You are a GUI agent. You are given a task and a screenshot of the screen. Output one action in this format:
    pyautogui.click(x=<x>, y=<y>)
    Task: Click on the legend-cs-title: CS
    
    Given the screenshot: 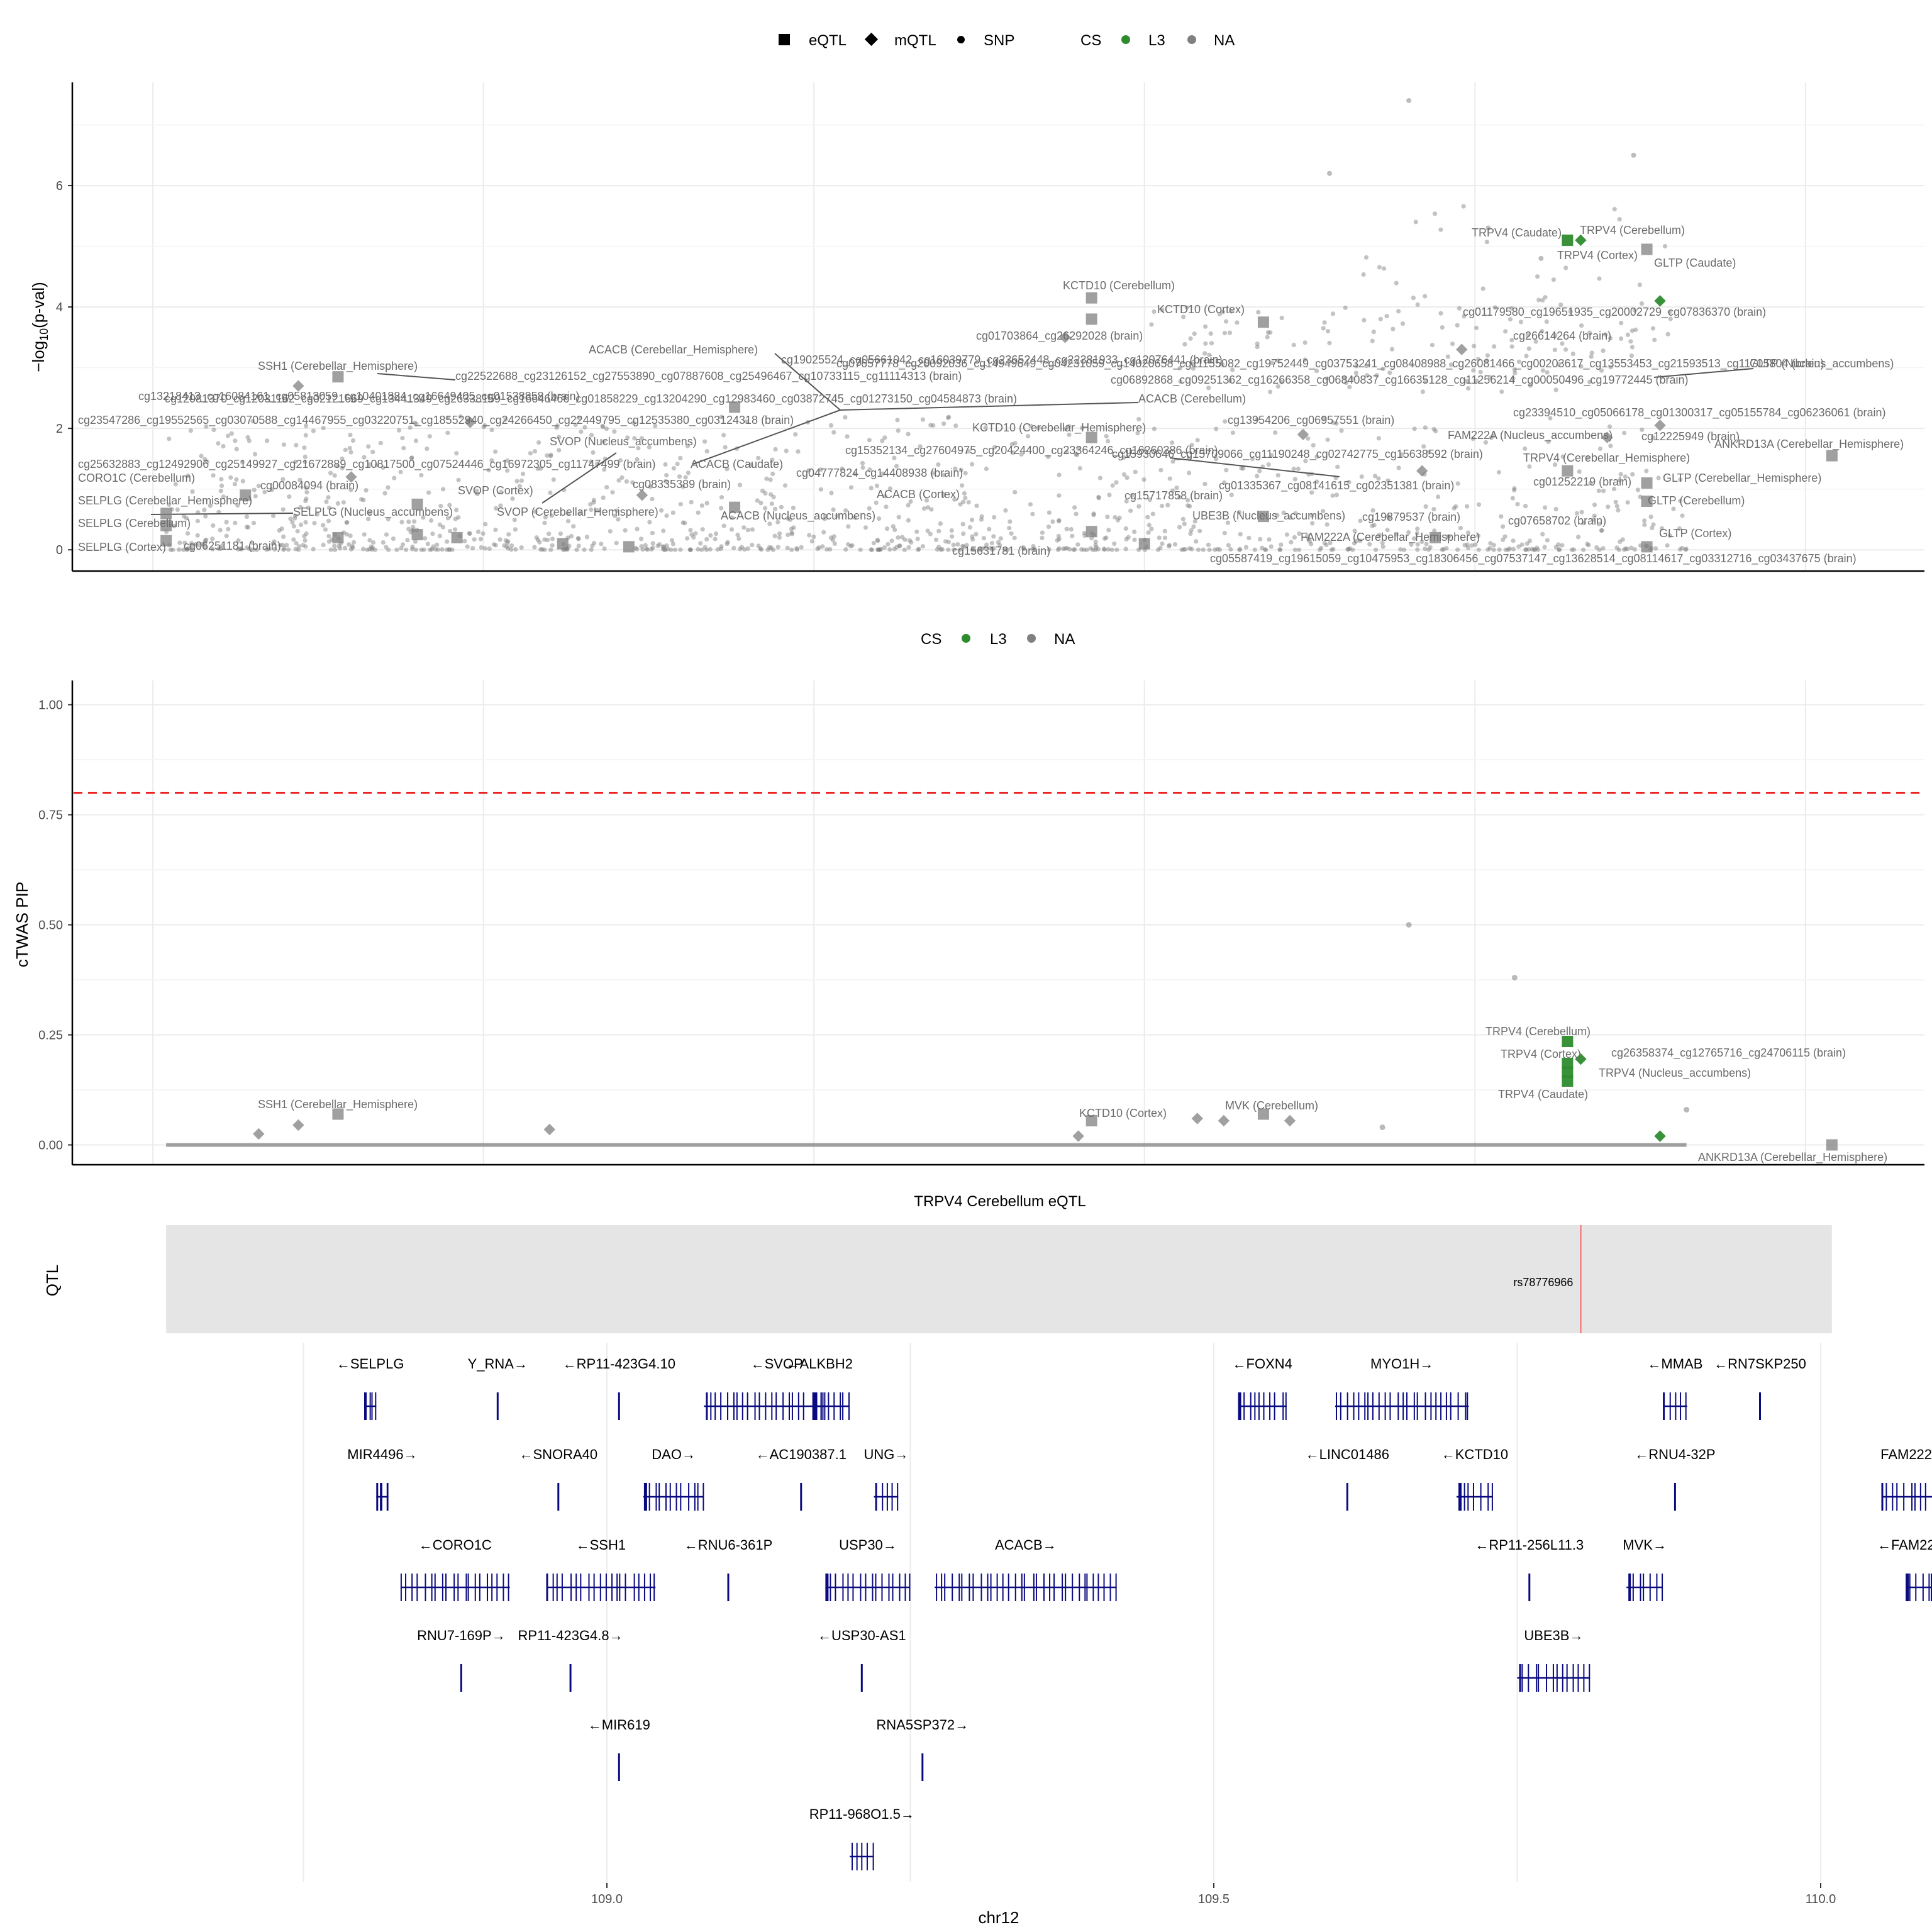 What is the action you would take?
    pyautogui.click(x=1090, y=40)
    